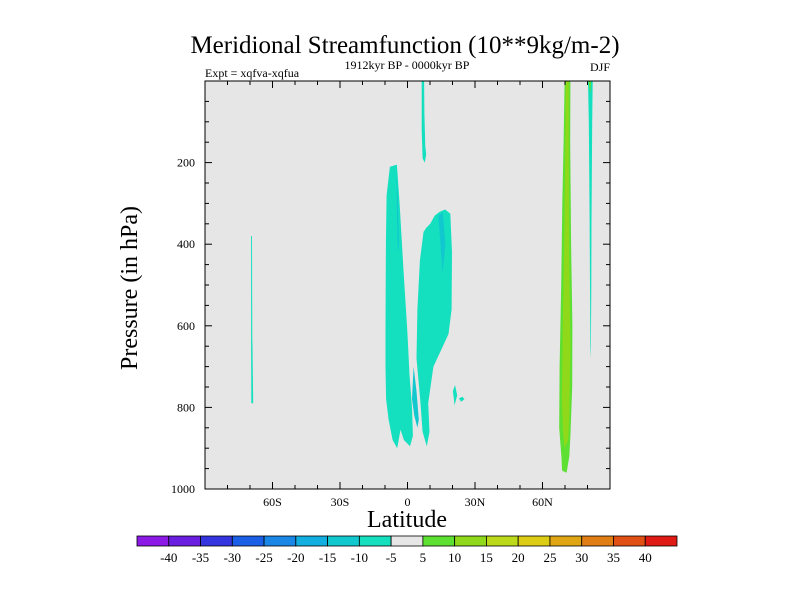 This screenshot has width=800, height=600. I want to click on colorbar, so click(407, 541).